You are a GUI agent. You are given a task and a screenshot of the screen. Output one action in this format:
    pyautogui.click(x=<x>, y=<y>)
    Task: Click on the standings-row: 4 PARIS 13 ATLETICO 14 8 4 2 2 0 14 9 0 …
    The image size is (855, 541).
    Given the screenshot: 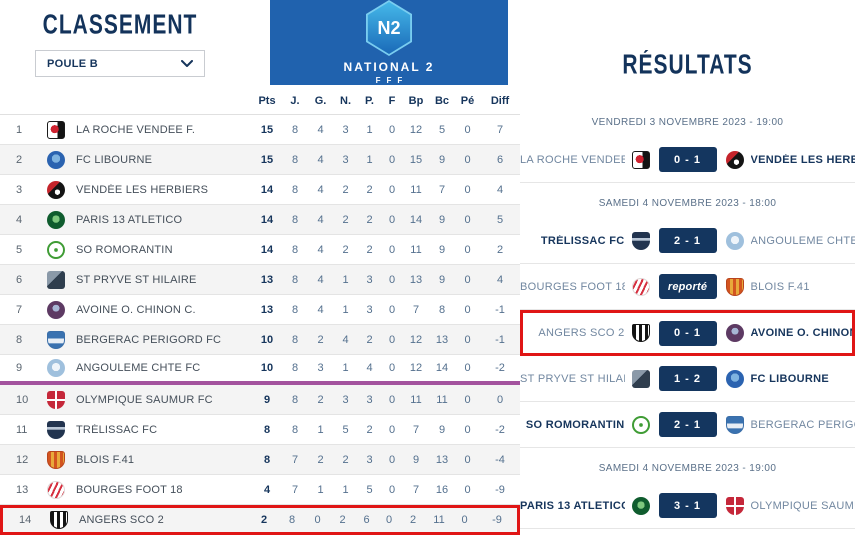 What is the action you would take?
    pyautogui.click(x=260, y=220)
    